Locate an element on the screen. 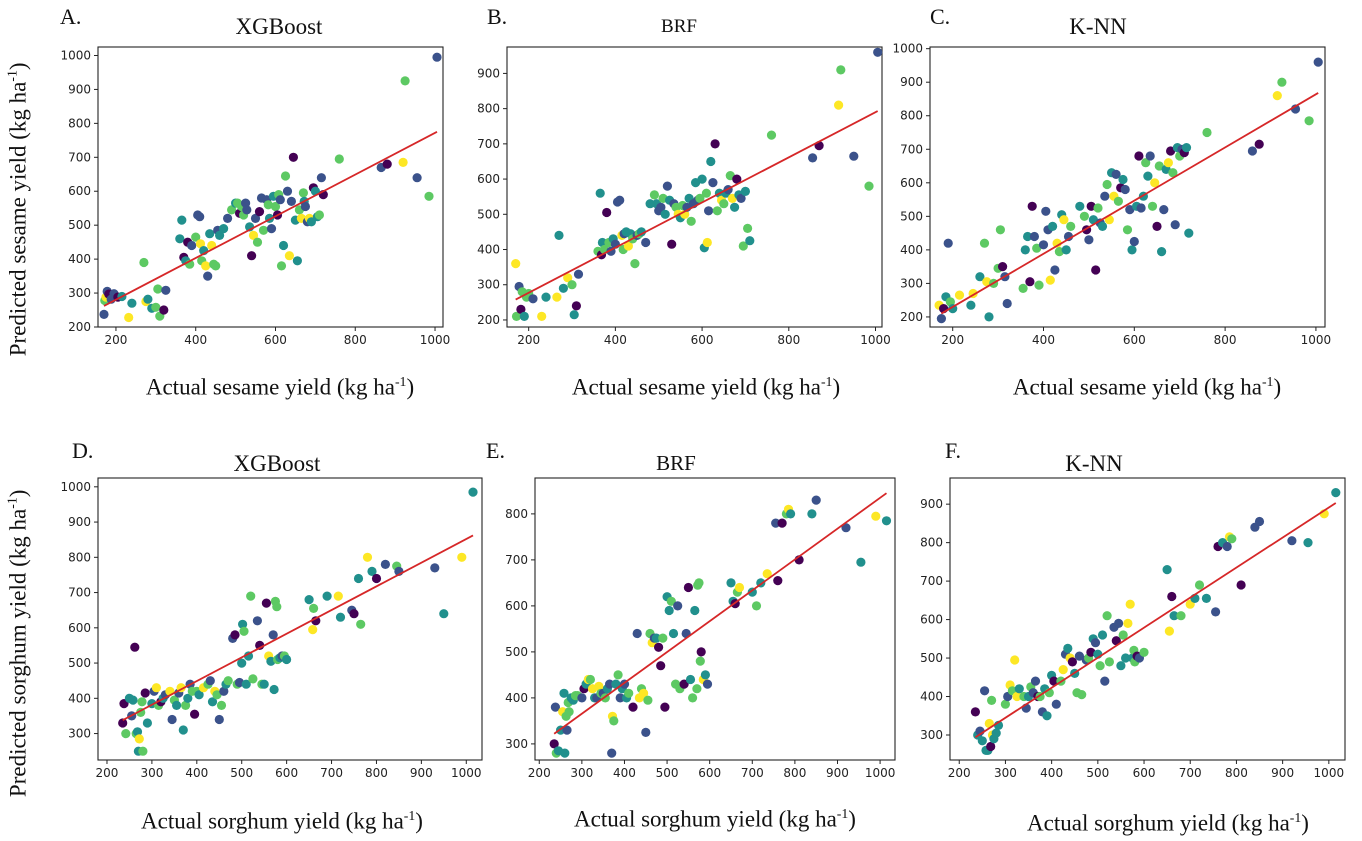 The image size is (1362, 841). y-tick-label: 400 is located at coordinates (488, 250).